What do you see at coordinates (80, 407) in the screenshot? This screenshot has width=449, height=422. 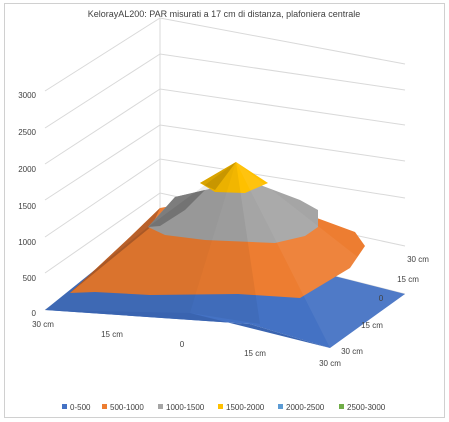 I see `legend-label: 0-500` at bounding box center [80, 407].